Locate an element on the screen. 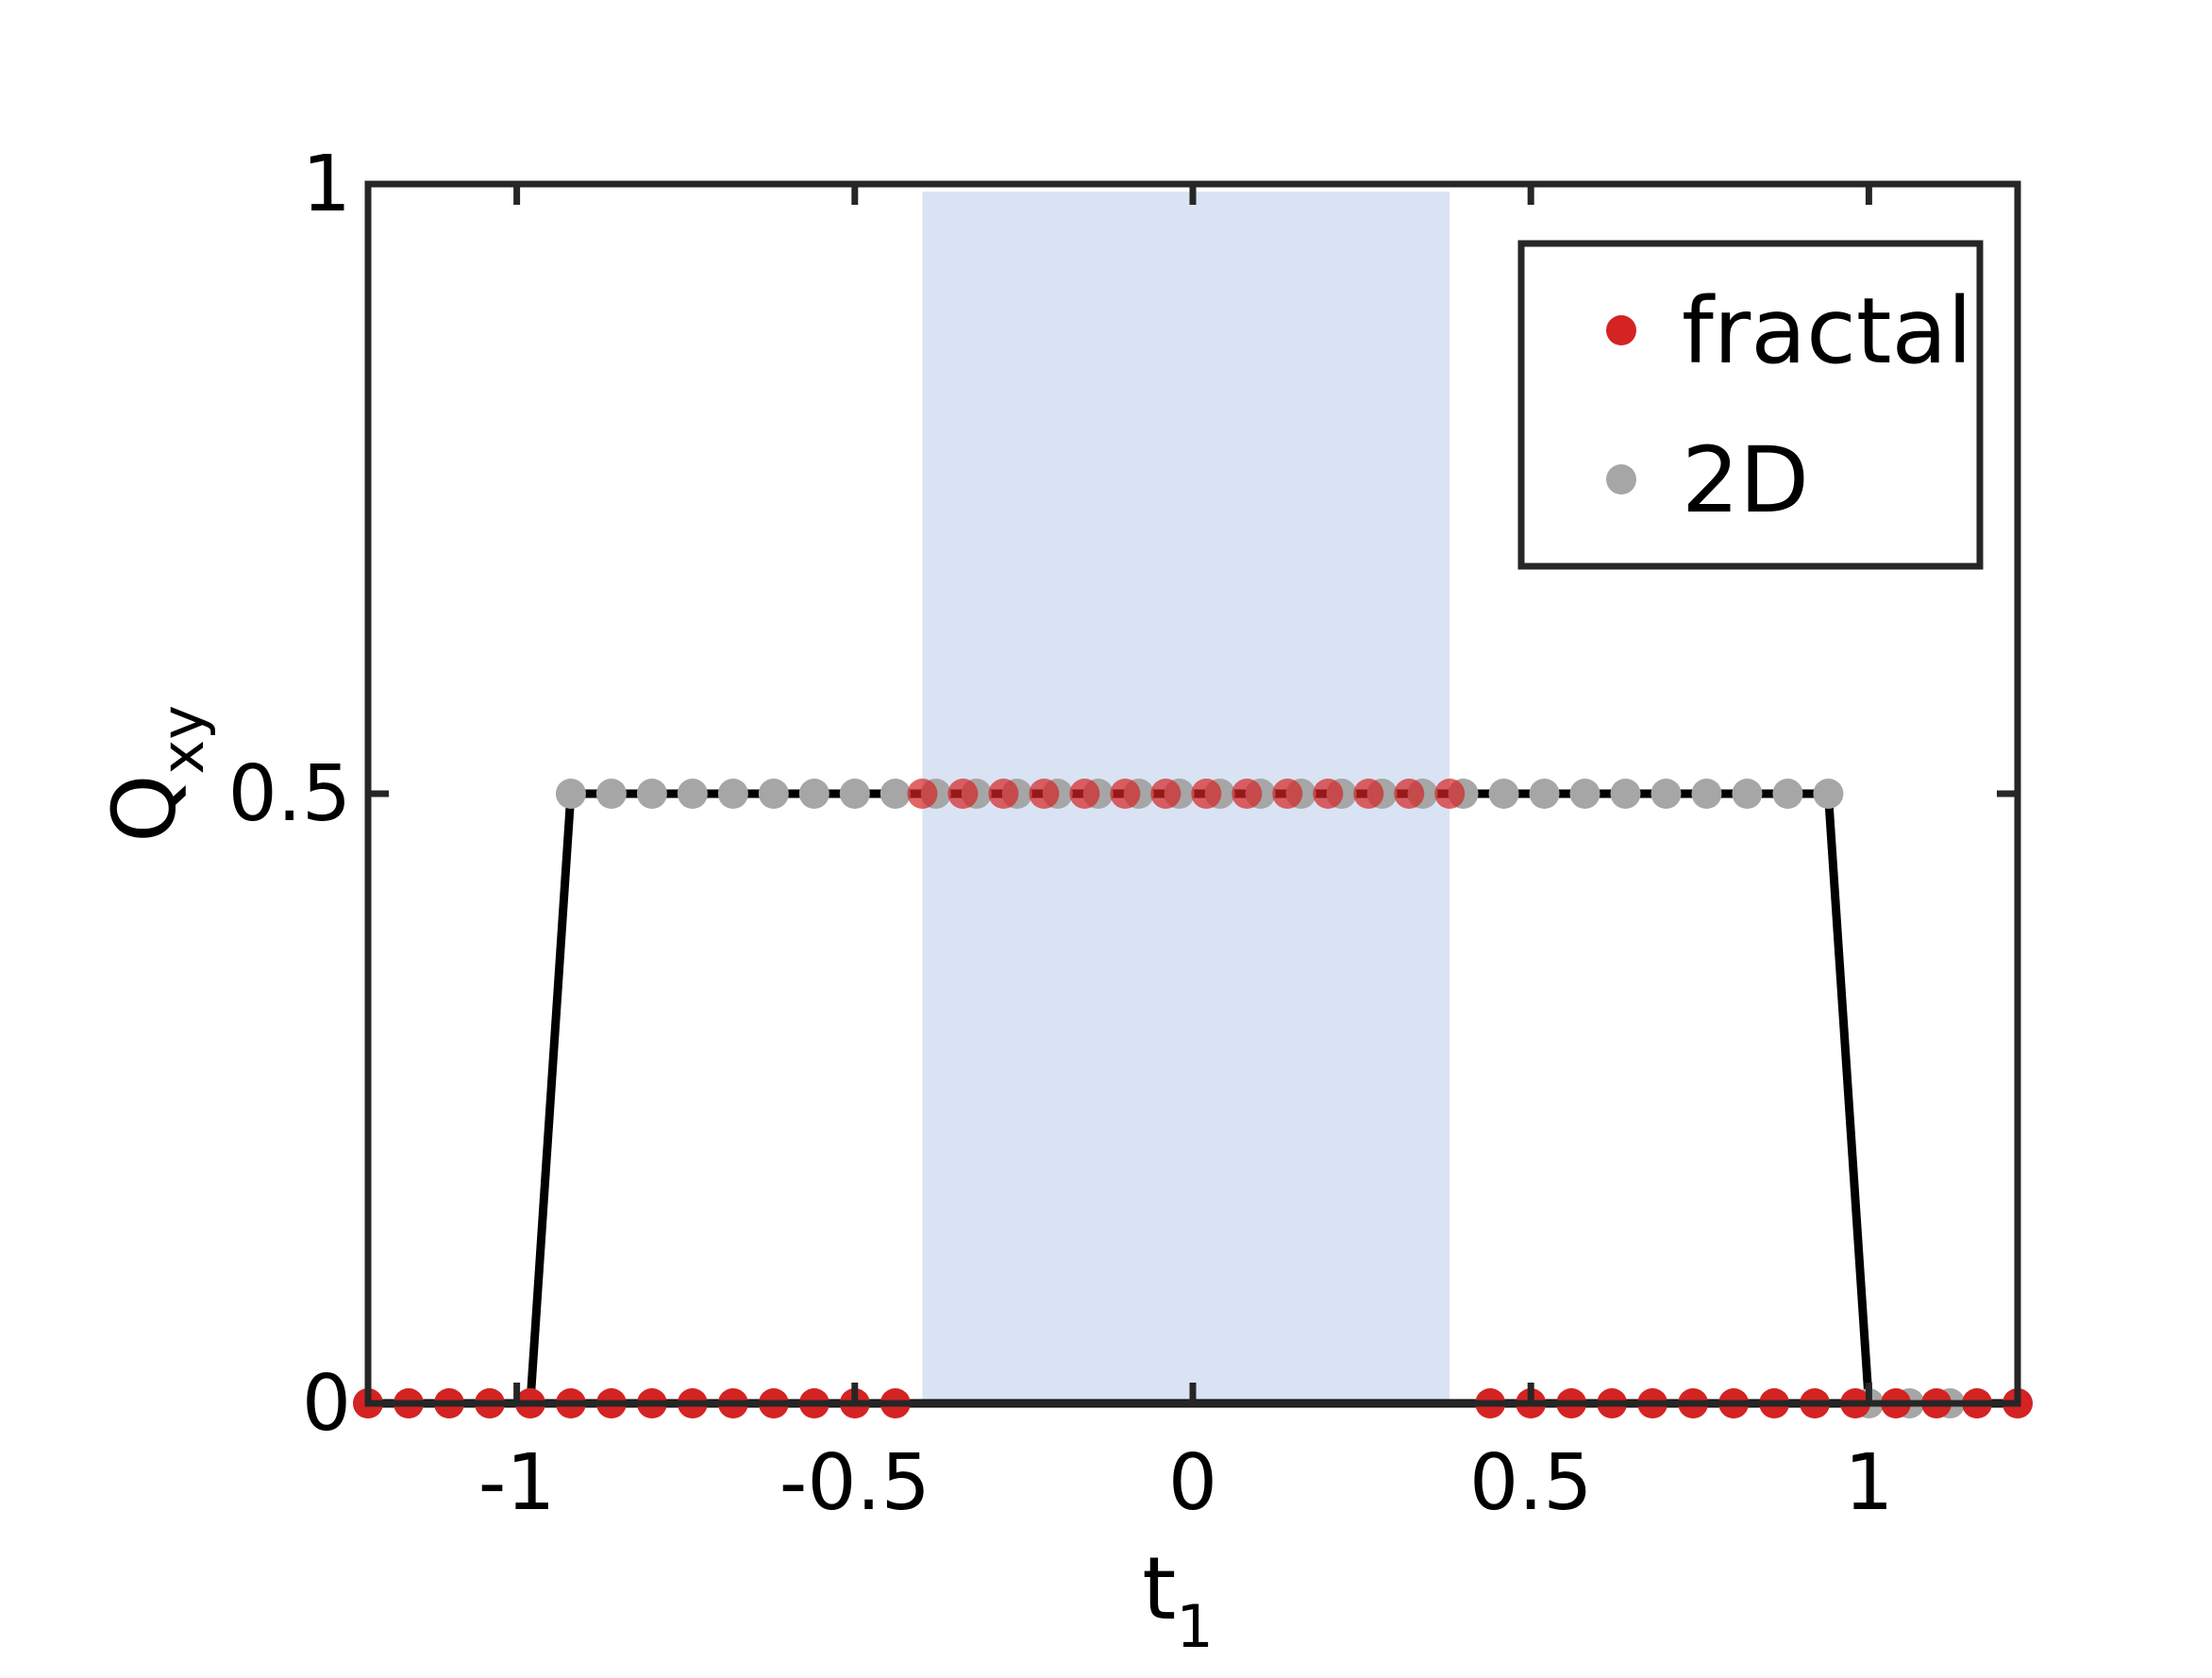  x-axis-title-sub: 1 is located at coordinates (1194, 1626).